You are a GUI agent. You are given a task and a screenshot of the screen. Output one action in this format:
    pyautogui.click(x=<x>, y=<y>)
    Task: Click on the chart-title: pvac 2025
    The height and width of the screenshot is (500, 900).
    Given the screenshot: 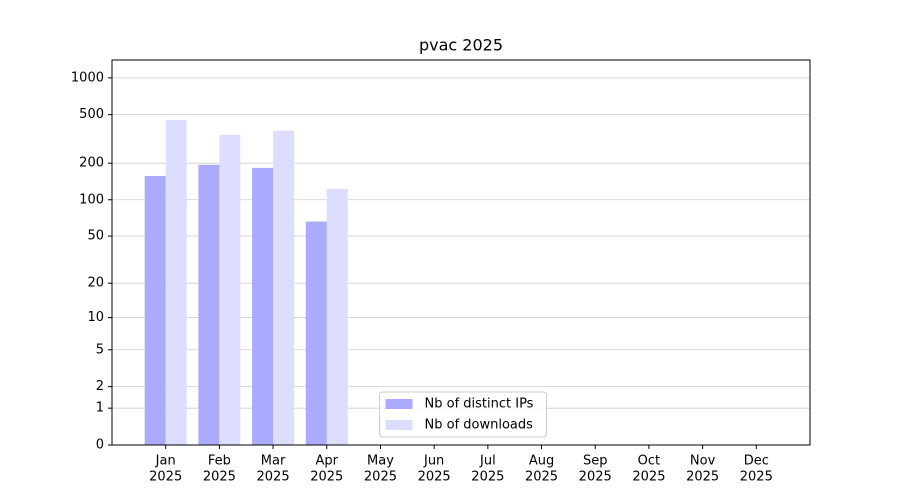 What is the action you would take?
    pyautogui.click(x=461, y=45)
    